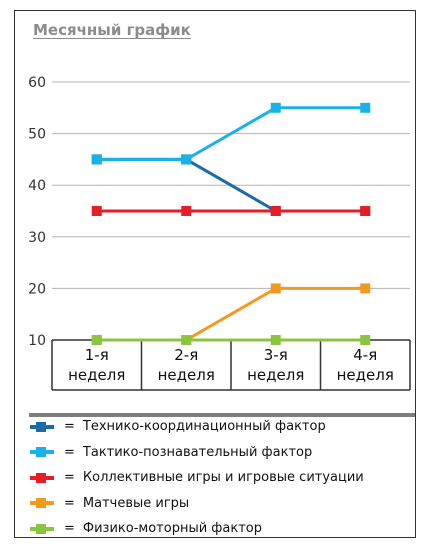  Describe the element at coordinates (204, 427) in the screenshot. I see `legend-label: Технико-координационный фактор` at that location.